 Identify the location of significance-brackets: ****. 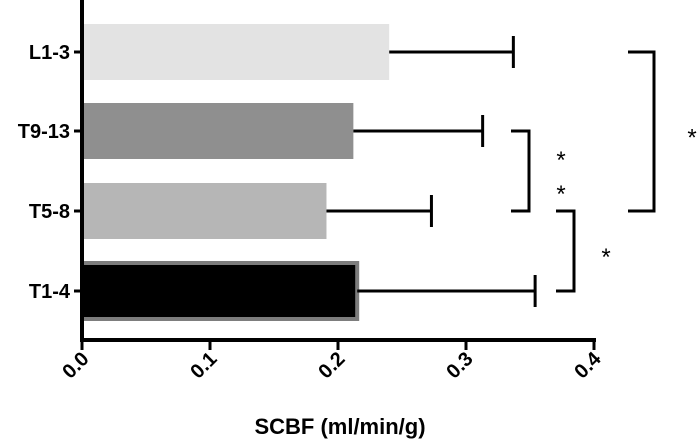
(604, 171).